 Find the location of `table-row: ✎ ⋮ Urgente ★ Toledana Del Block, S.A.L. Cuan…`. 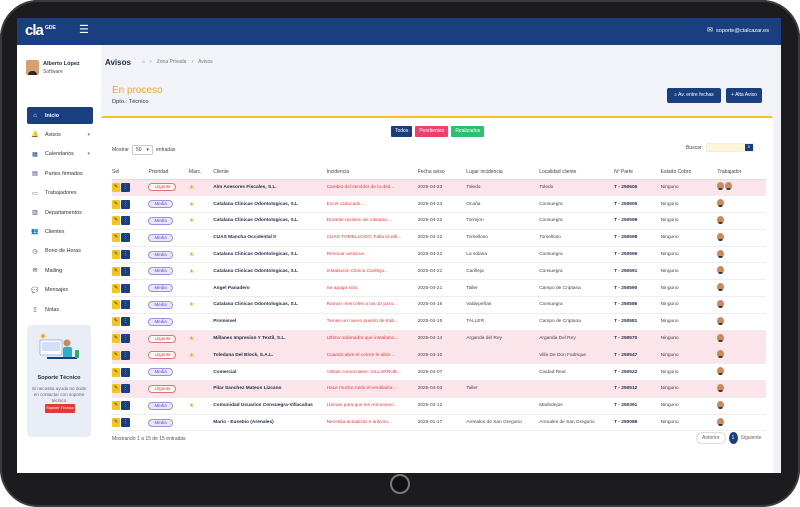

table-row: ✎ ⋮ Urgente ★ Toledana Del Block, S.A.L. Cuan… is located at coordinates (439, 355).